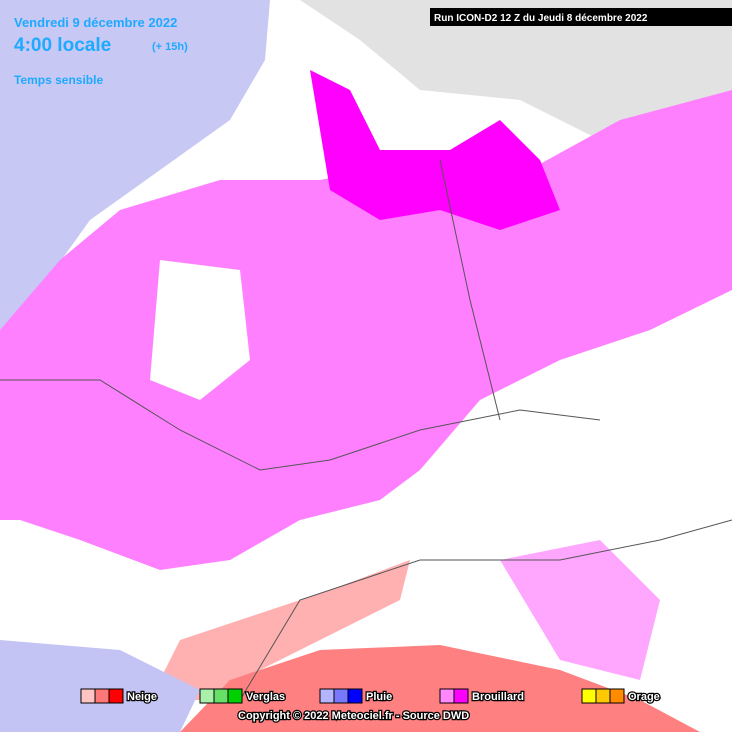 Image resolution: width=732 pixels, height=737 pixels. I want to click on rain-southwest, so click(100, 686).